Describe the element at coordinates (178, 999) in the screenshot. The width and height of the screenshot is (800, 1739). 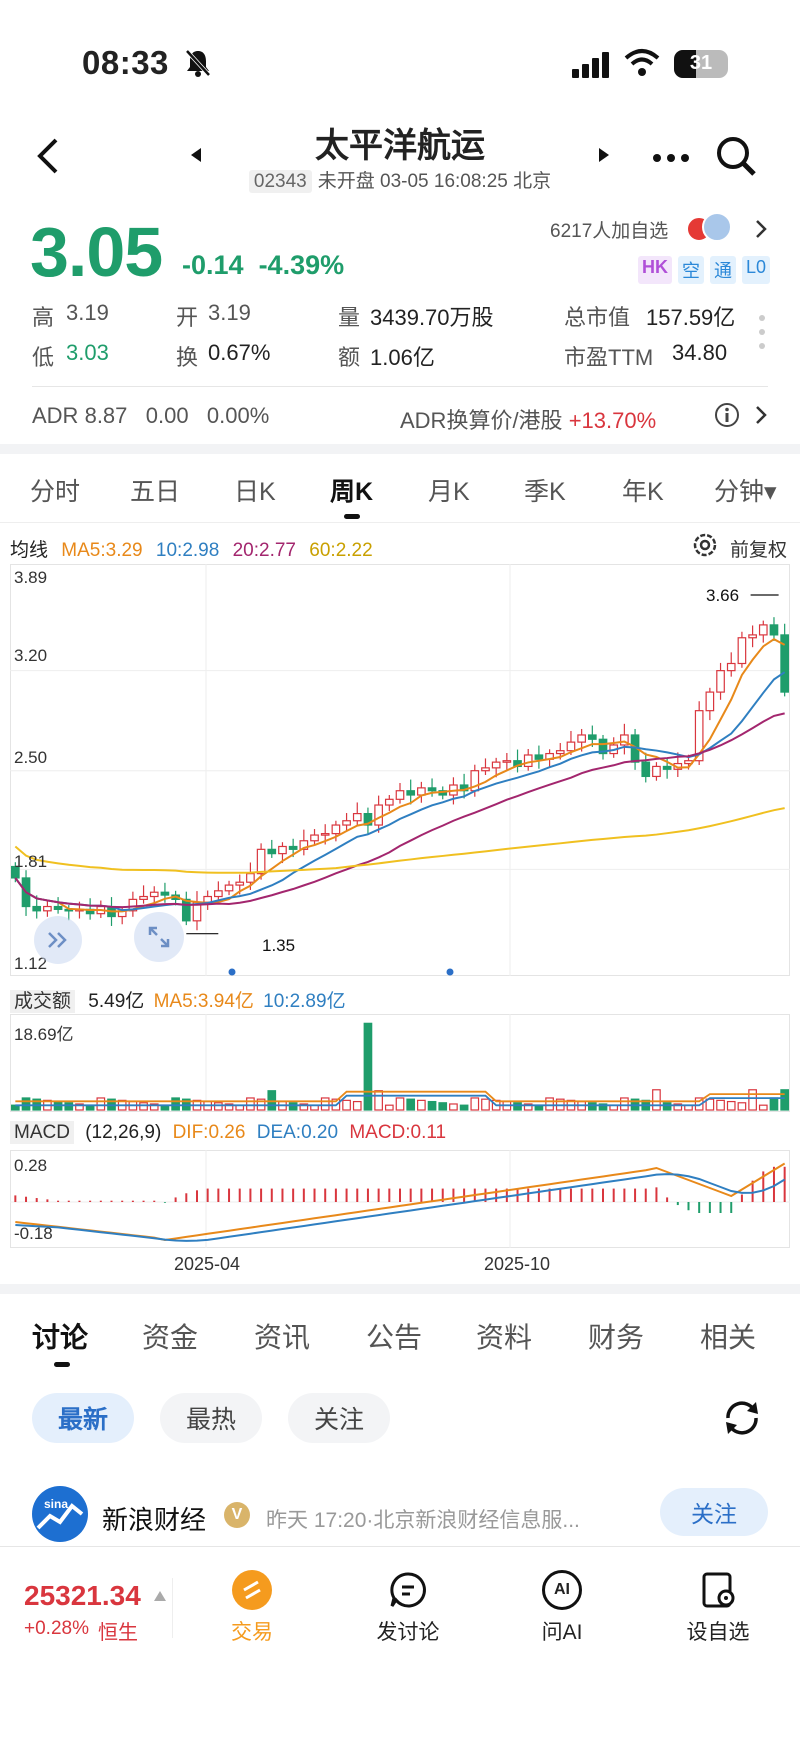
I see `volume-legend: 成交额 5.49亿 MA5:3.94亿 10:2.89亿` at that location.